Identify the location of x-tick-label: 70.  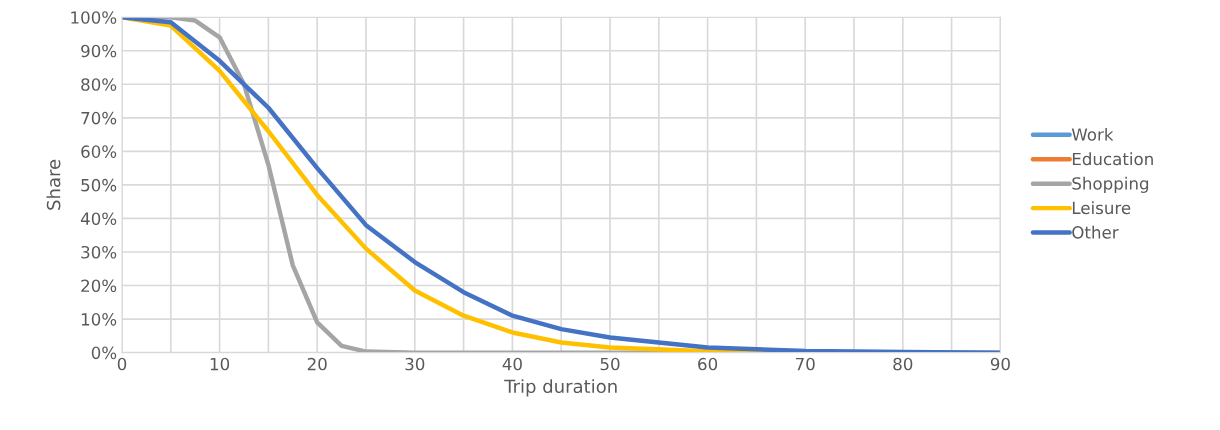
(805, 364).